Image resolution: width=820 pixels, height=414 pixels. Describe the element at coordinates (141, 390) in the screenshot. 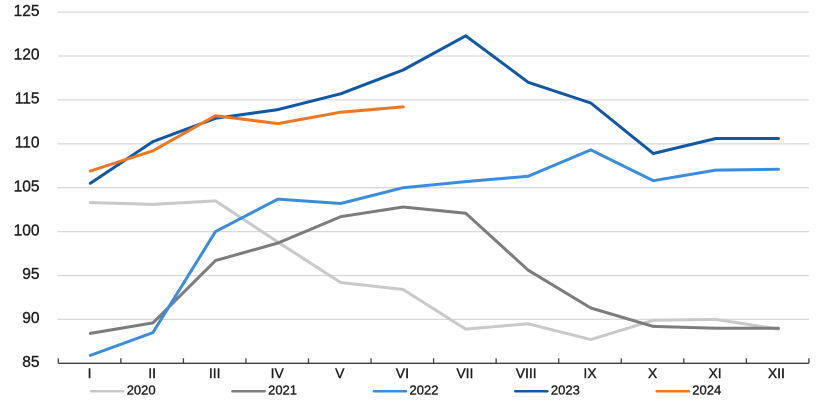

I see `svg-text: 2020` at that location.